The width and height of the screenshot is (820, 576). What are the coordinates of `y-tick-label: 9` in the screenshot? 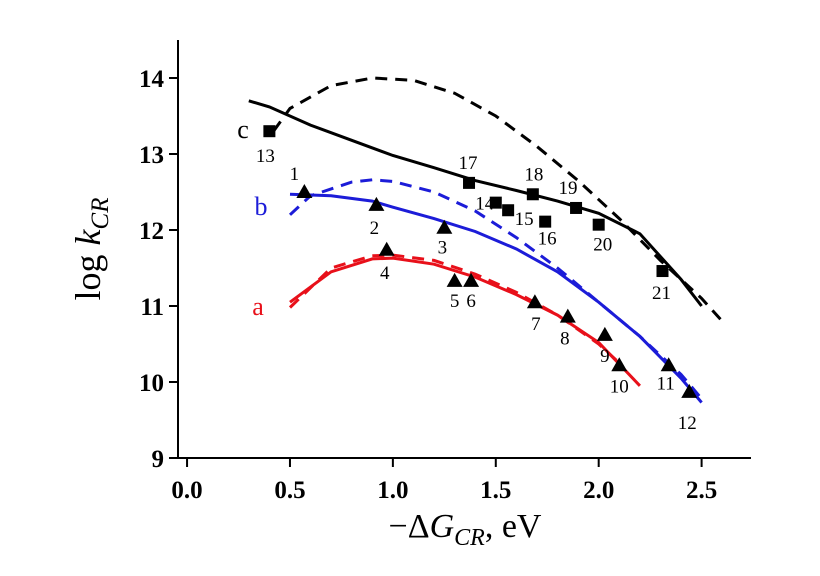 It's located at (158, 459).